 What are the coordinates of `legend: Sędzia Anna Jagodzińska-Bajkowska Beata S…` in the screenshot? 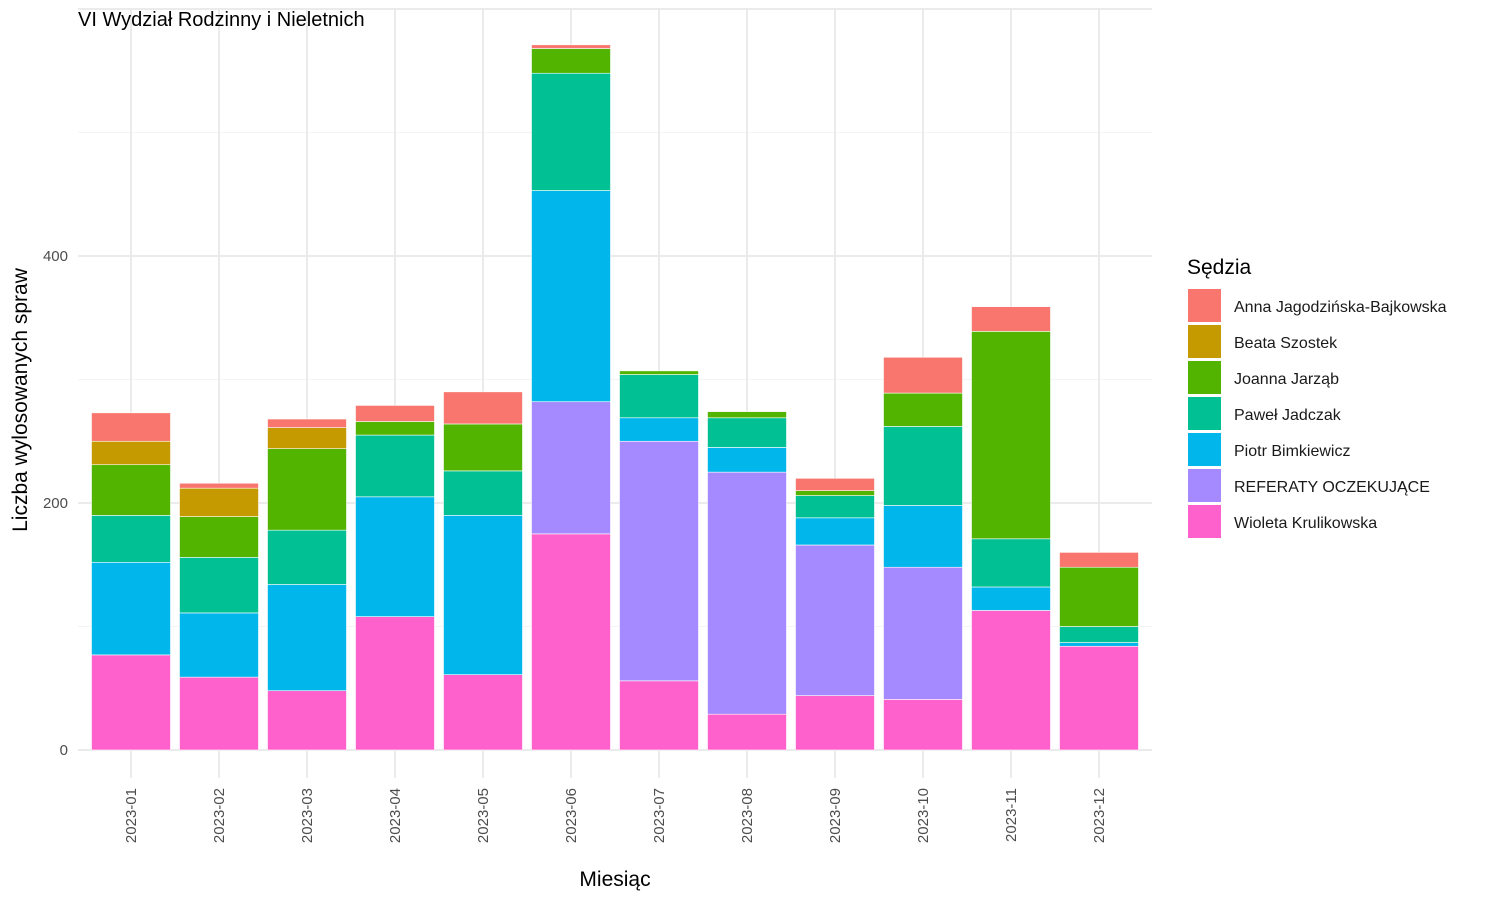 It's located at (1317, 397).